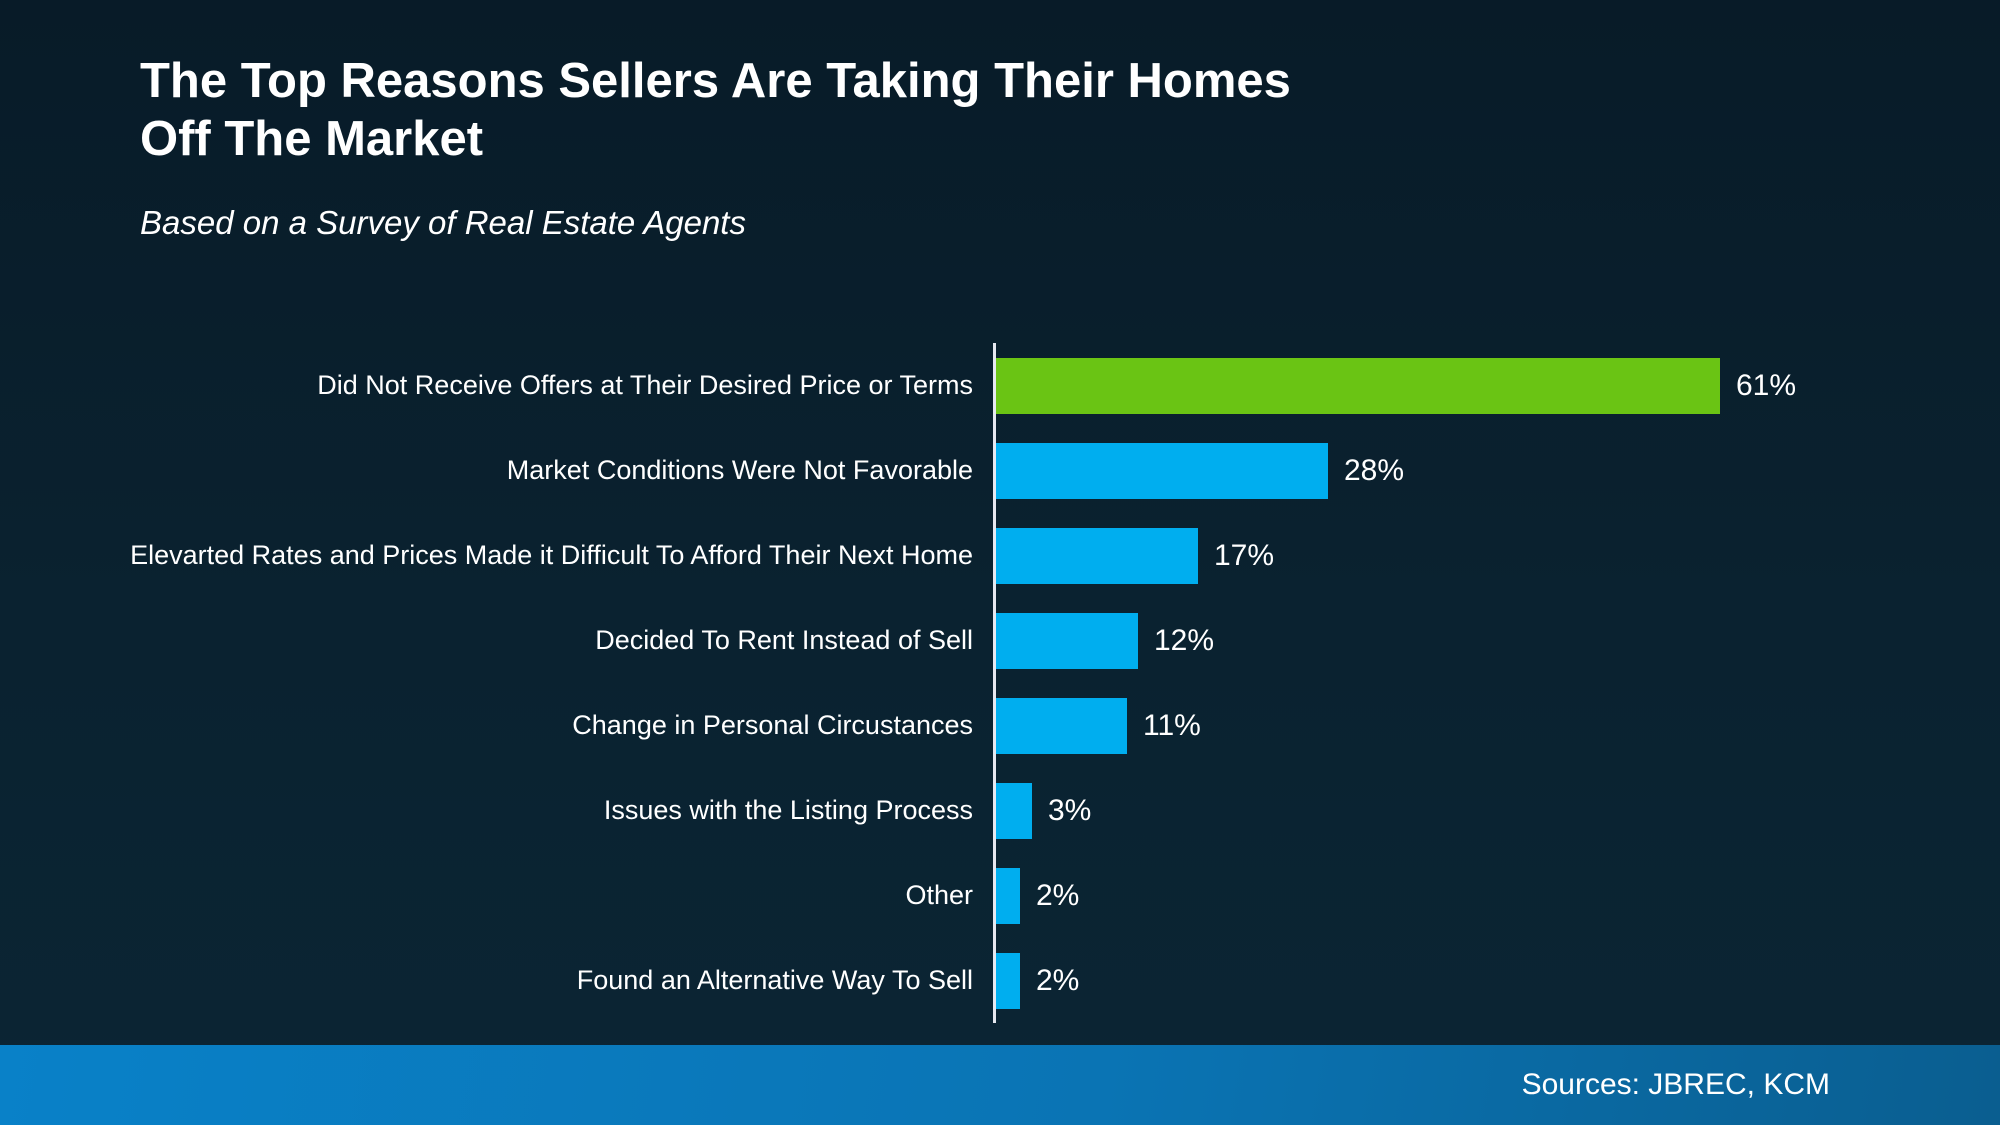  I want to click on bar-row: Market Conditions Were Not Favorable 28%, so click(1000, 470).